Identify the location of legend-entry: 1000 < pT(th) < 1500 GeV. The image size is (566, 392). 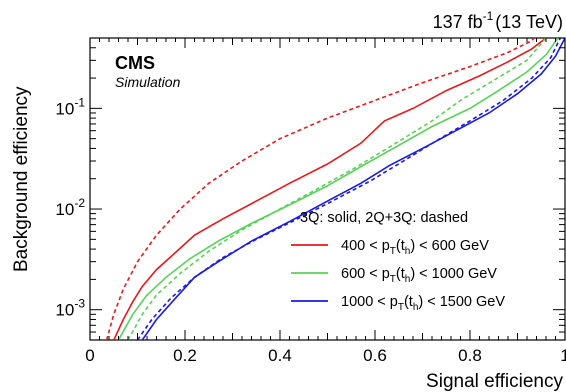
(398, 303).